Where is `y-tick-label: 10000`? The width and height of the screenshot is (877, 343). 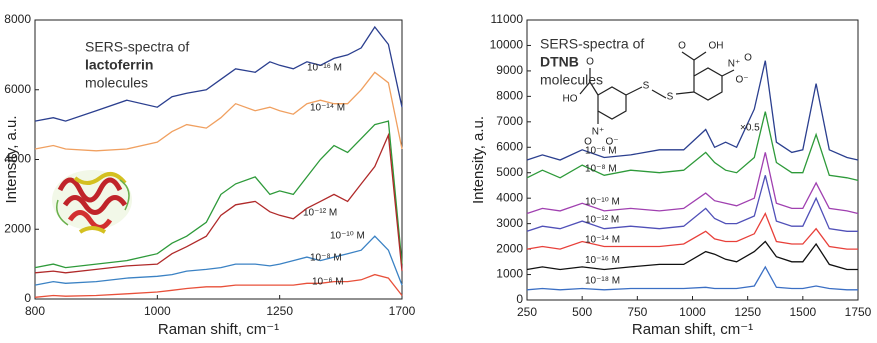 y-tick-label: 10000 is located at coordinates (507, 45).